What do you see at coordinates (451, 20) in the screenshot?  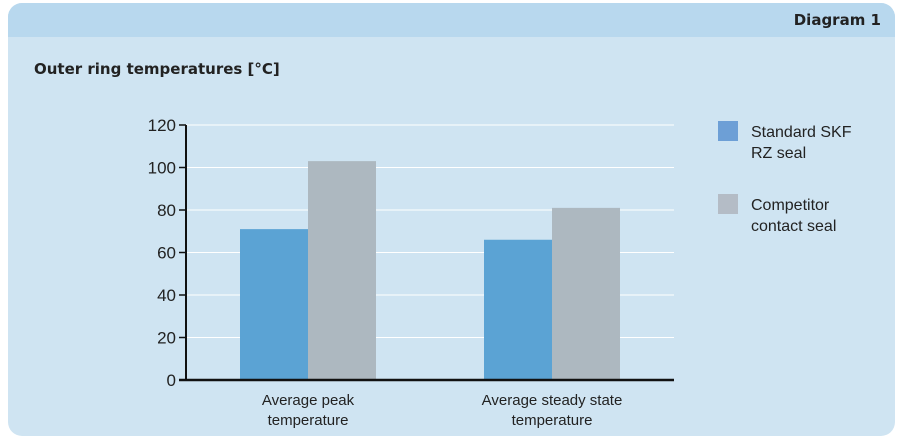 I see `diagram-header: Diagram 1` at bounding box center [451, 20].